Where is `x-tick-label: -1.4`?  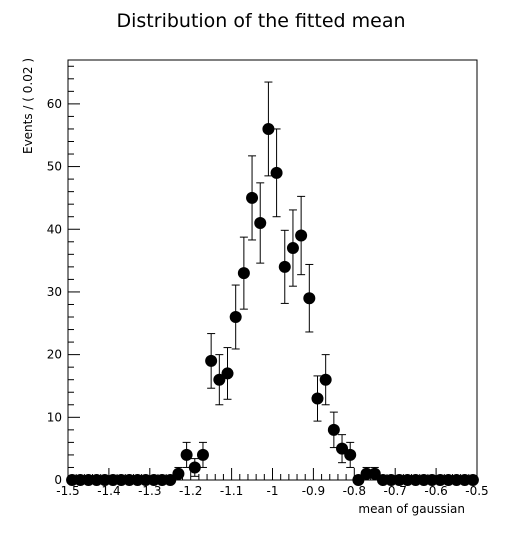 x-tick-label: -1.4 is located at coordinates (108, 491).